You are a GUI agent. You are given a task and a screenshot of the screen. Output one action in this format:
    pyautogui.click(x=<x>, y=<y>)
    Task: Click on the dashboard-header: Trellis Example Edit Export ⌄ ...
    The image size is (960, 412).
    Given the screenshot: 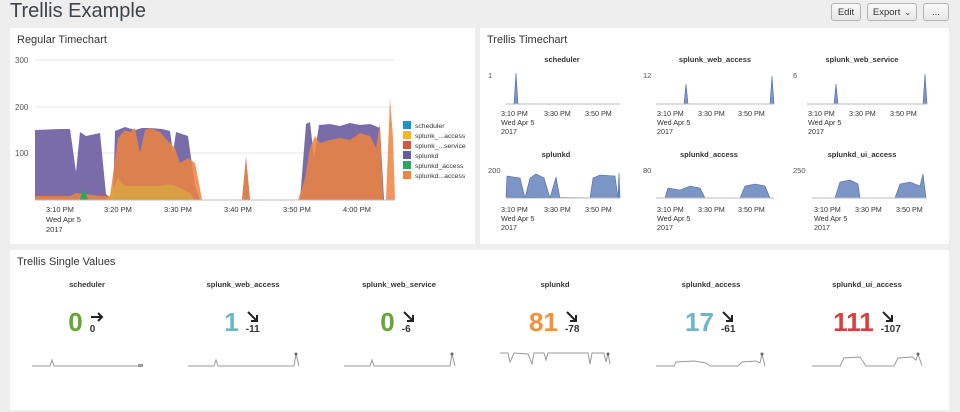 What is the action you would take?
    pyautogui.click(x=480, y=13)
    